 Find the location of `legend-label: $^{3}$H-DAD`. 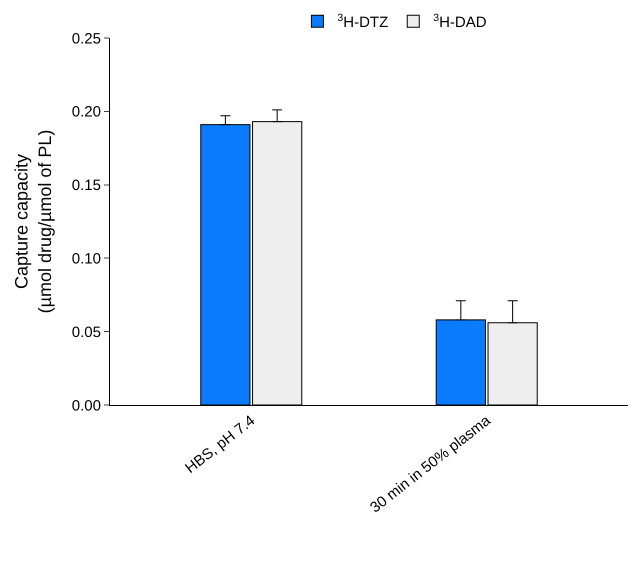

legend-label: $^{3}$H-DAD is located at coordinates (460, 22).